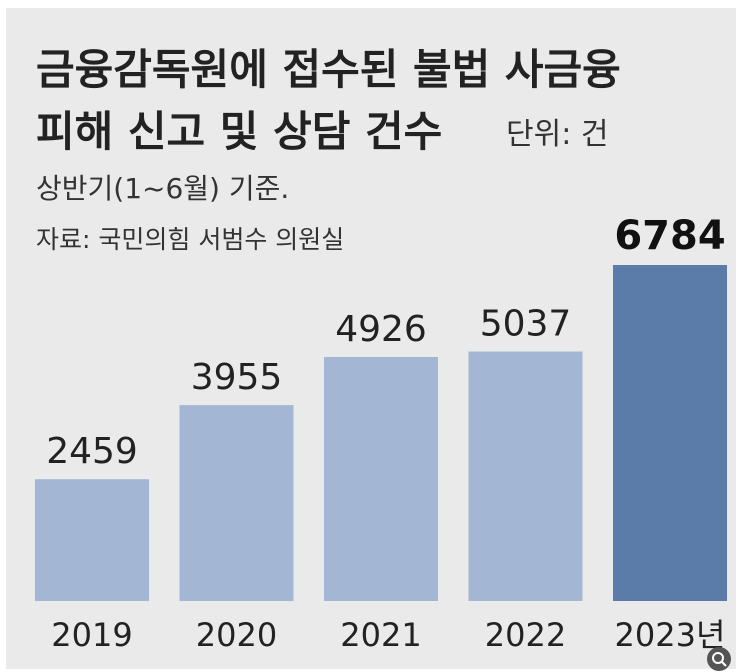 This screenshot has width=743, height=672. What do you see at coordinates (237, 377) in the screenshot?
I see `value-label-2020: 3955` at bounding box center [237, 377].